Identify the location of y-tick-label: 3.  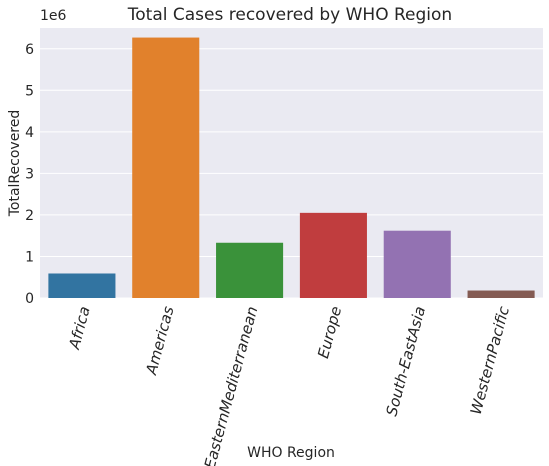
(29, 174).